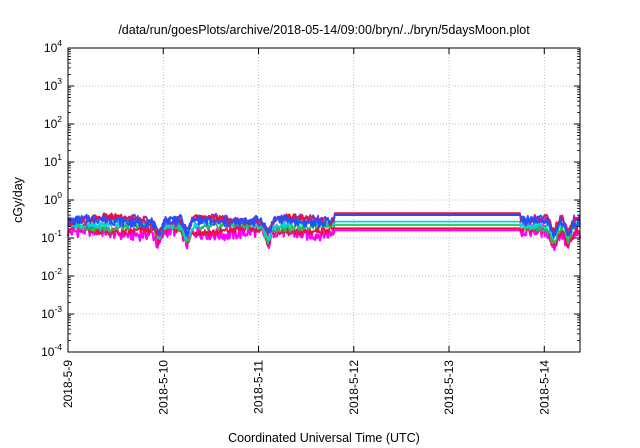  I want to click on y-tick-labels: 10⁻⁴ 10⁻³ 10⁻² 10⁻¹ 10⁰ 10¹ 10² 10³ 10⁴, so click(51, 198).